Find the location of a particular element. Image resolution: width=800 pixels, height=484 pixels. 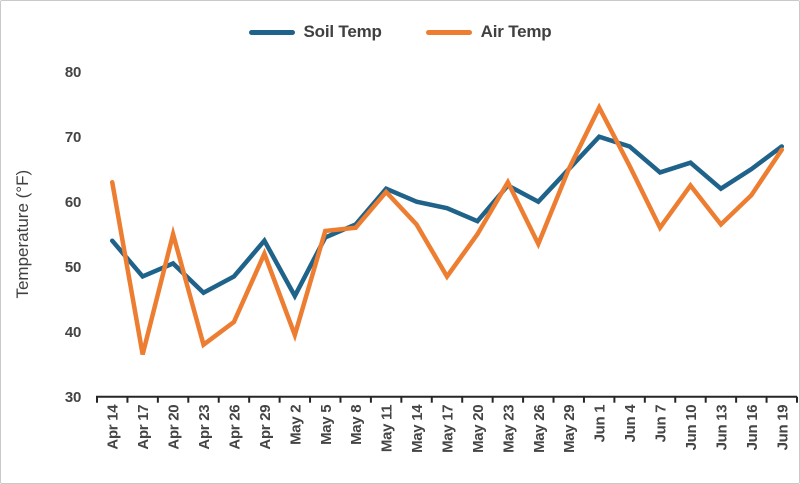

x-tick-label: Jun 19 is located at coordinates (782, 428).